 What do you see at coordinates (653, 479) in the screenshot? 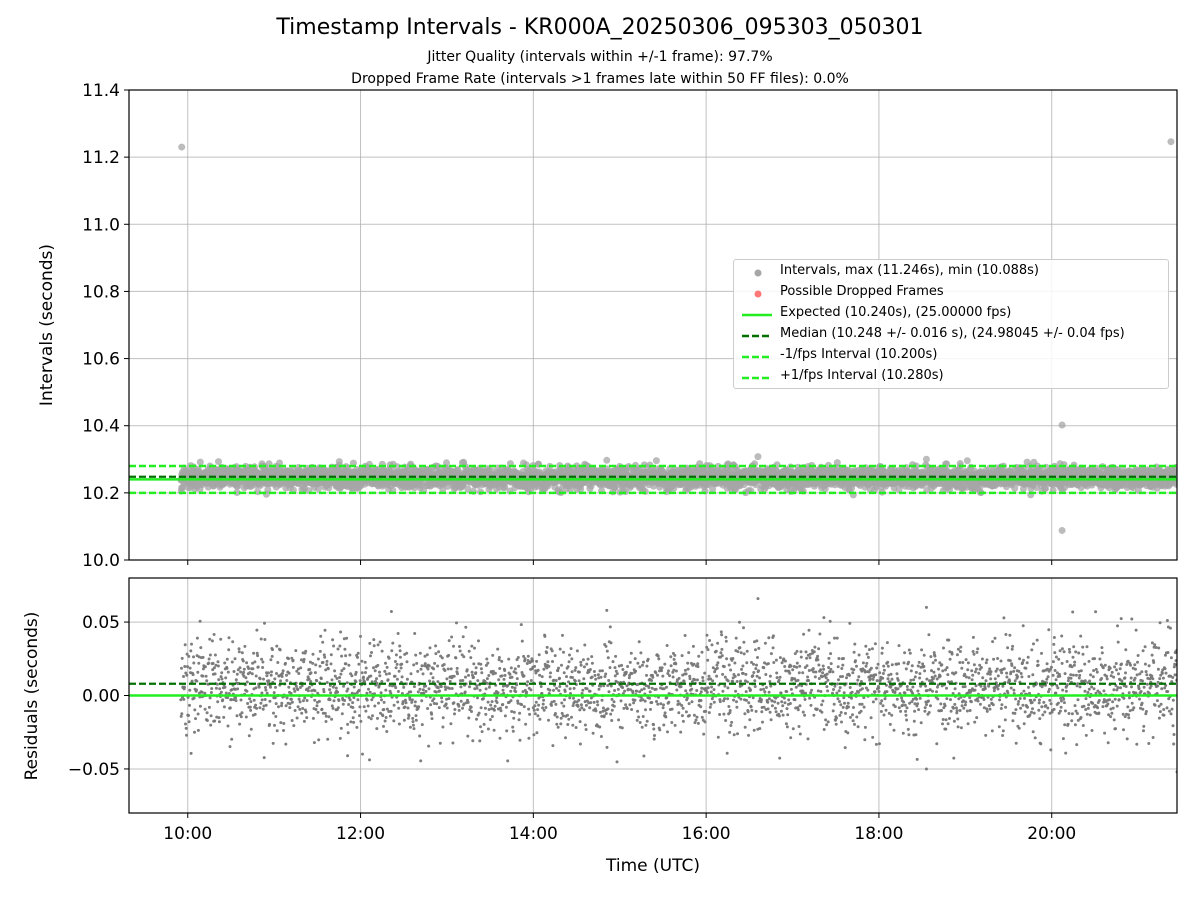
I see `intervals-reference-lines` at bounding box center [653, 479].